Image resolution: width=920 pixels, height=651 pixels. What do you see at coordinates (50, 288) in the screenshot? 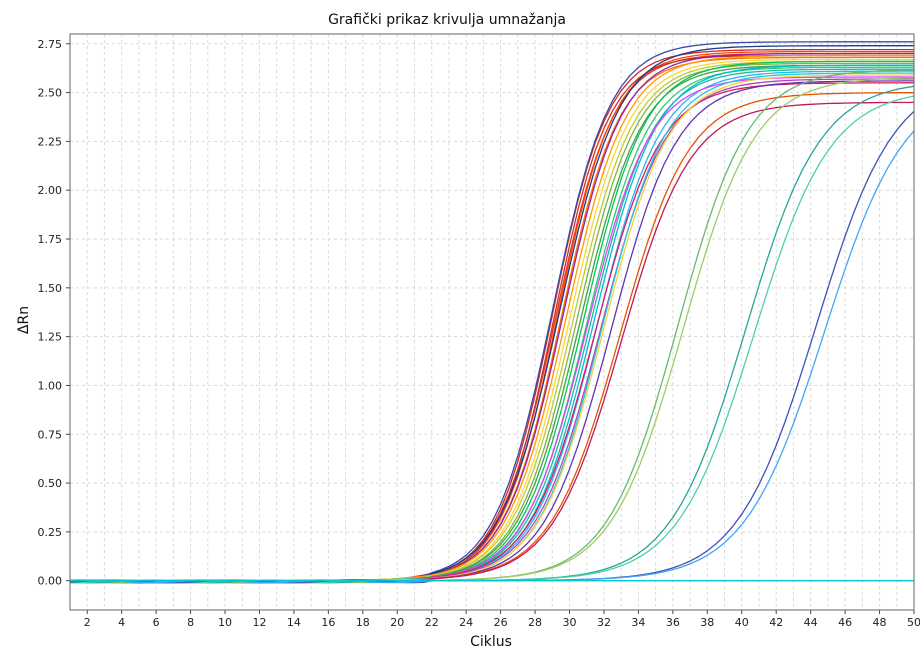
I see `y-tick-label: 1.50` at bounding box center [50, 288].